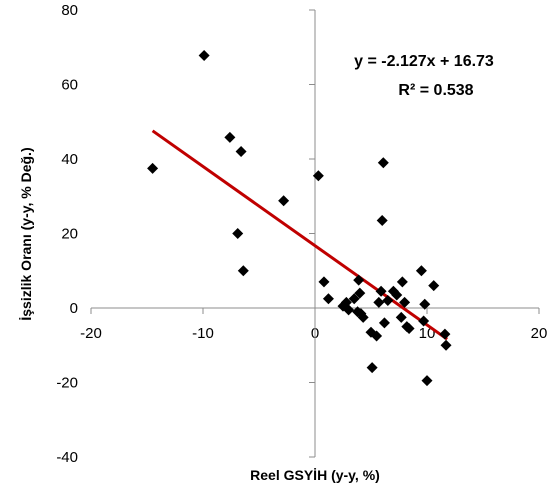 The image size is (554, 488). I want to click on y-tick-label: 40, so click(69, 159).